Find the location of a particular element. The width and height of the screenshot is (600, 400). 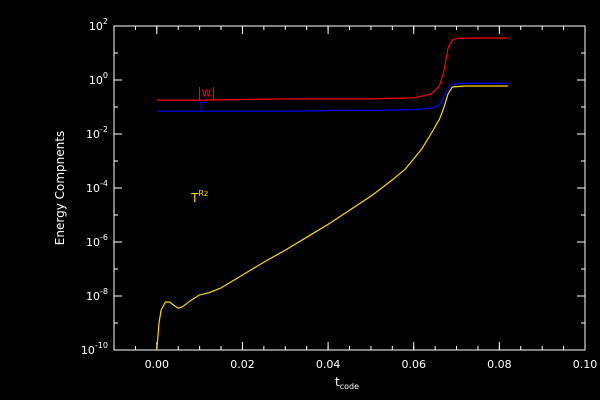

annotations: |w|T TRz is located at coordinates (202, 145).